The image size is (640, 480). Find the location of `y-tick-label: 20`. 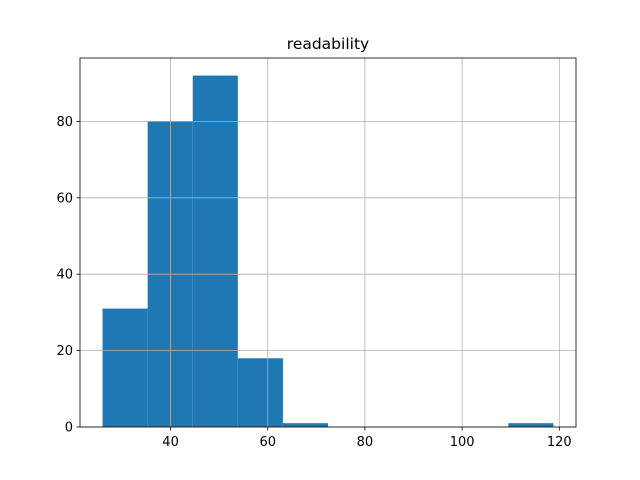

y-tick-label: 20 is located at coordinates (64, 351).